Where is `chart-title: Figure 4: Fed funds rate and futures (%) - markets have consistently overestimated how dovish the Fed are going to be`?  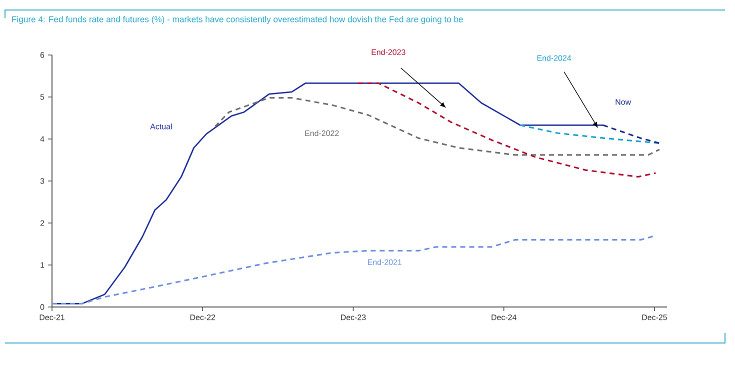 chart-title: Figure 4: Fed funds rate and futures (%) - markets have consistently overestimated how dovish the Fed are going to be is located at coordinates (237, 20).